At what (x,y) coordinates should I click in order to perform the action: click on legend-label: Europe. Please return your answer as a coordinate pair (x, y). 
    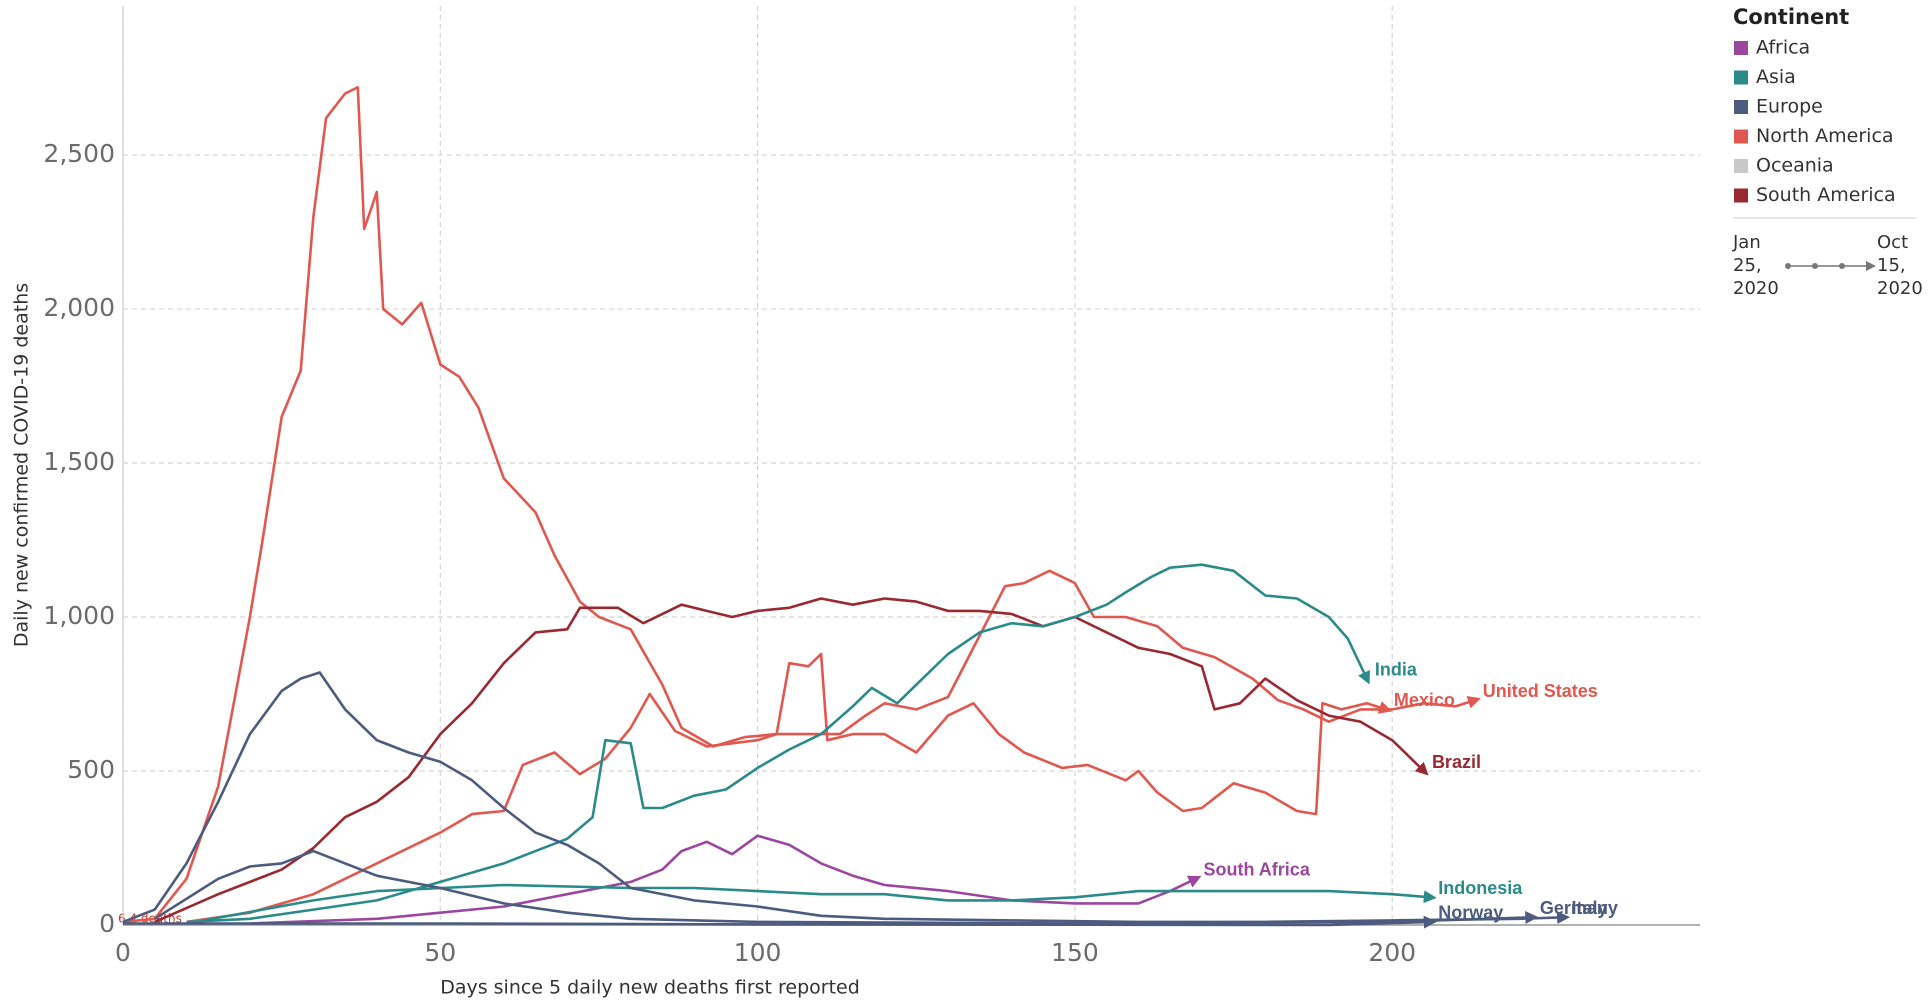
    Looking at the image, I should click on (1789, 107).